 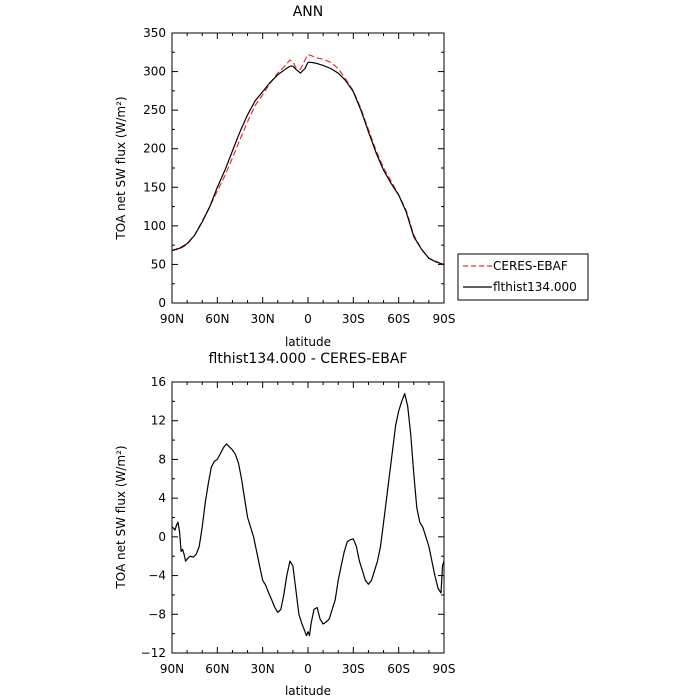 I want to click on top-chart-xlabel: latitude, so click(x=308, y=342).